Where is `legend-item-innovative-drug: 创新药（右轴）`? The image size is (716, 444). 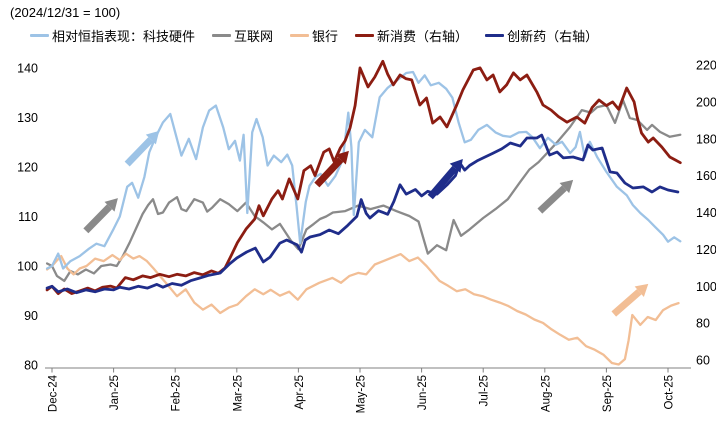 legend-item-innovative-drug: 创新药（右轴） is located at coordinates (541, 35).